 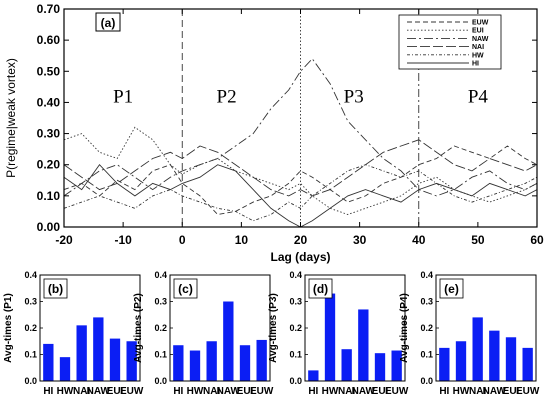 What do you see at coordinates (300, 193) in the screenshot?
I see `series-line-hw` at bounding box center [300, 193].